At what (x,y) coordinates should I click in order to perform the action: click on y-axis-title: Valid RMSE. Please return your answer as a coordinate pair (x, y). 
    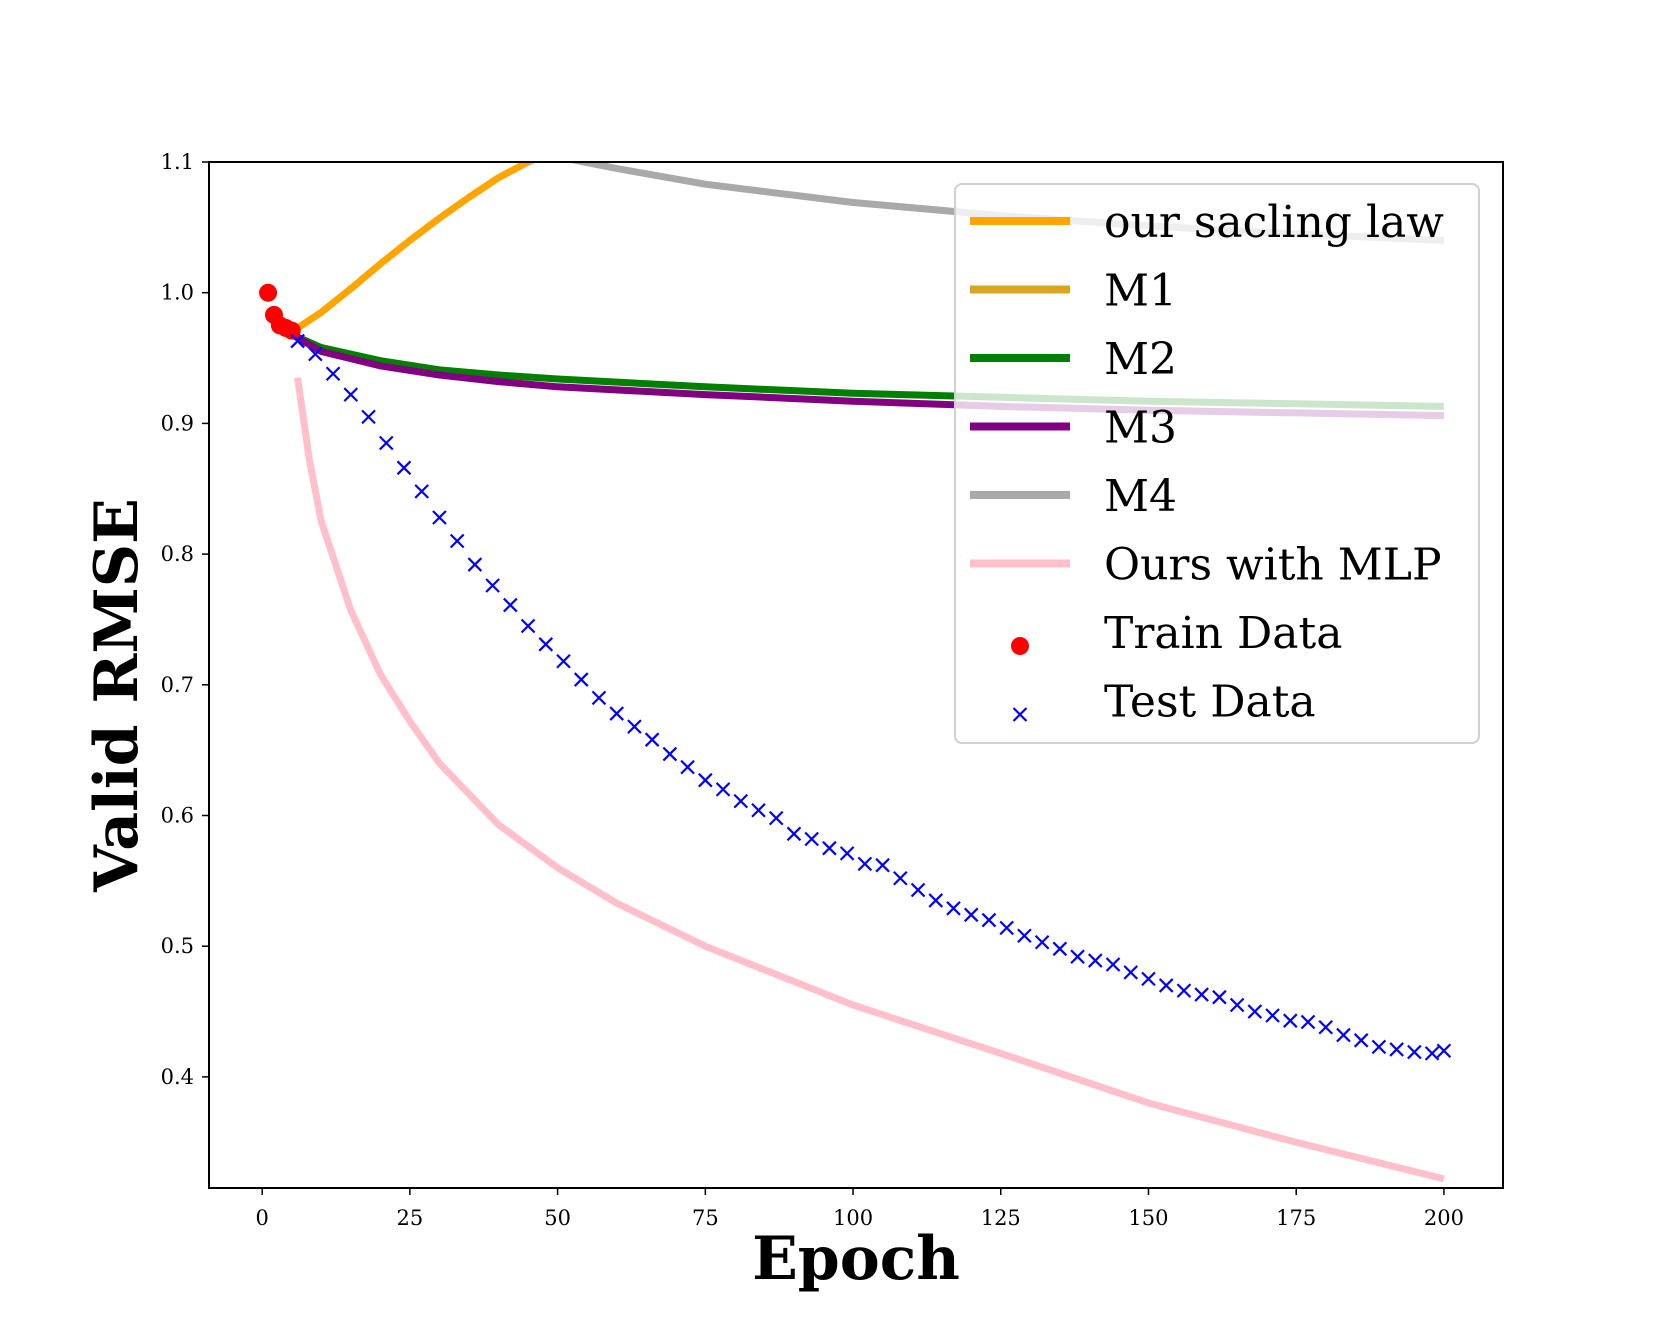
    Looking at the image, I should click on (117, 695).